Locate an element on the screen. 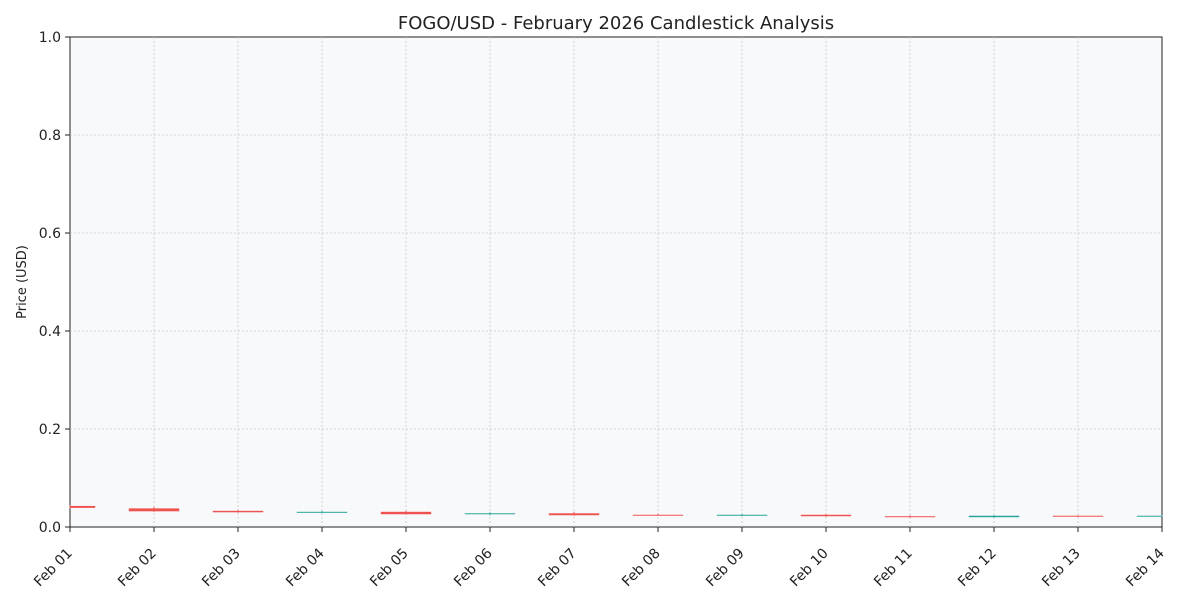 Image resolution: width=1200 pixels, height=600 pixels. y-axis-ticks: 0.0 0.2 0.4 0.6 0.8 1.0 is located at coordinates (54, 283).